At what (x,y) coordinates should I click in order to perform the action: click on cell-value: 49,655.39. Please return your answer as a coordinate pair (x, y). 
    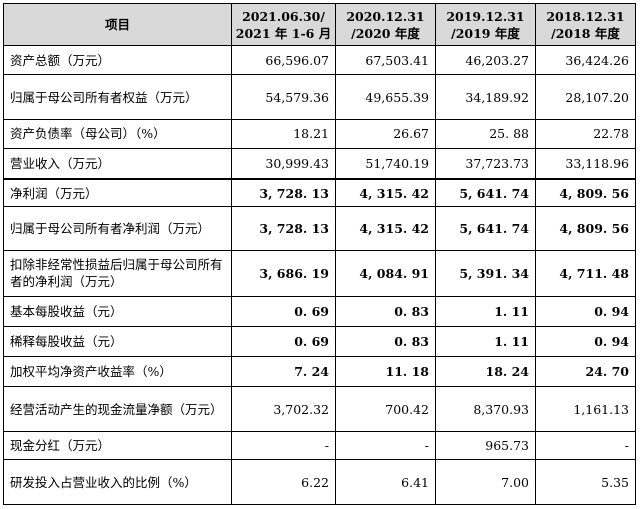
    Looking at the image, I should click on (385, 97).